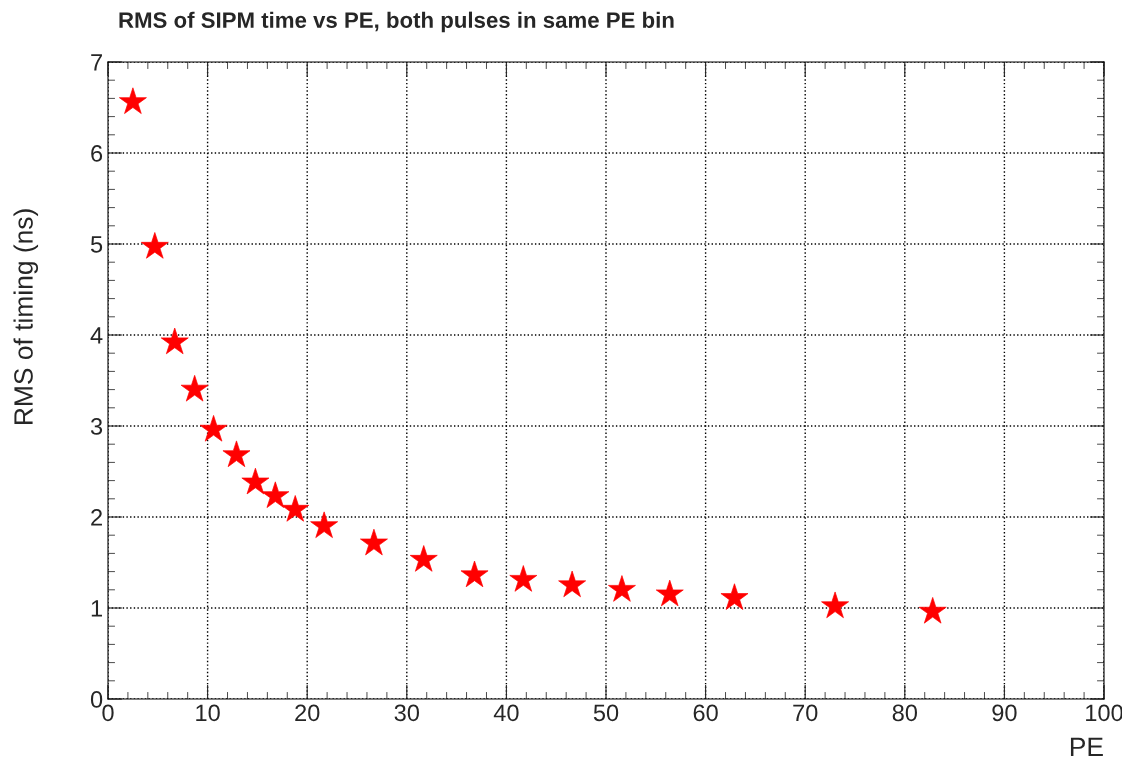  Describe the element at coordinates (506, 713) in the screenshot. I see `x-tick-label: 40` at that location.